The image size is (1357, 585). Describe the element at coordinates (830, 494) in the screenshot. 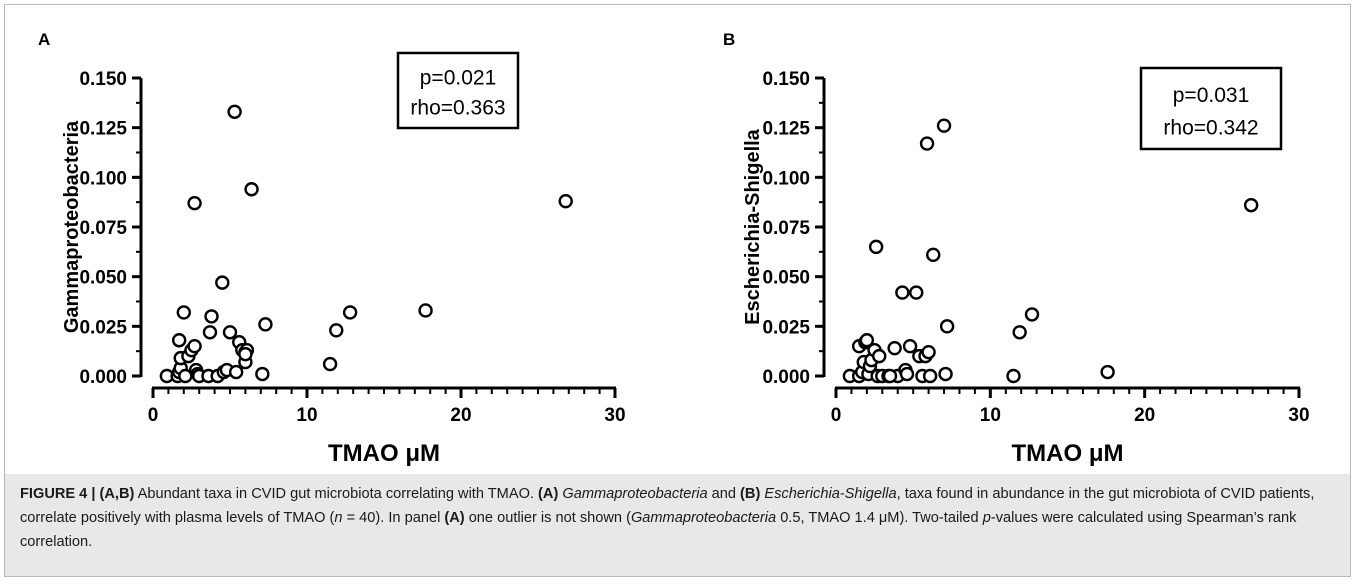

I see `caption-taxon: Escherichia-Shigella` at that location.